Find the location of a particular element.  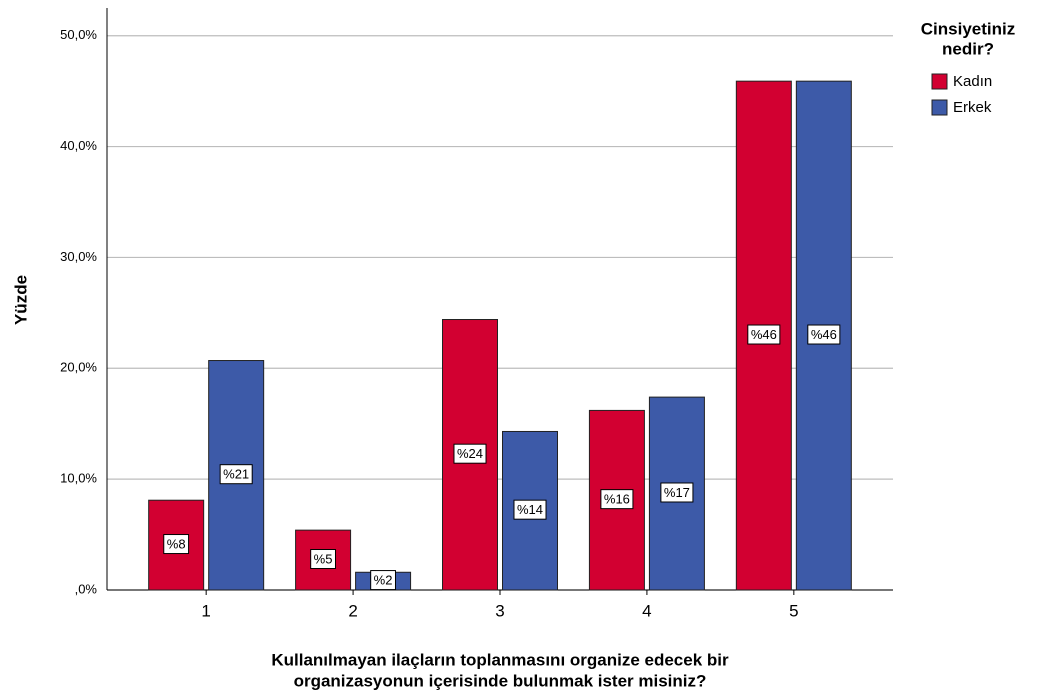

data-label: %8 is located at coordinates (176, 544).